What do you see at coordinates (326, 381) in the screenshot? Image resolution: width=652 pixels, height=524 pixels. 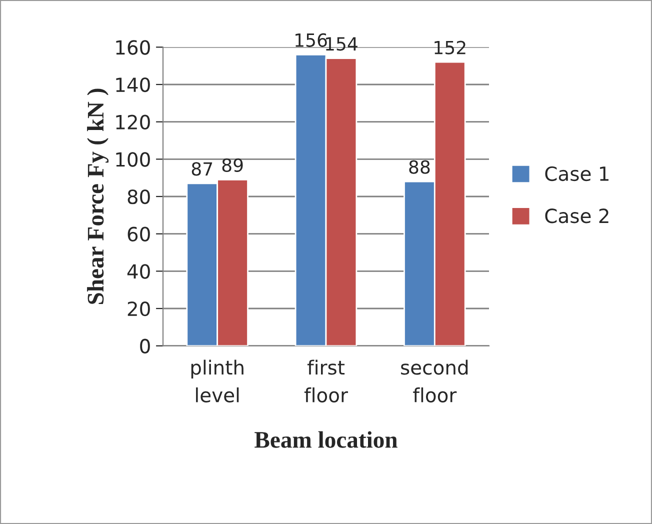 I see `x-tick-label: first floor` at bounding box center [326, 381].